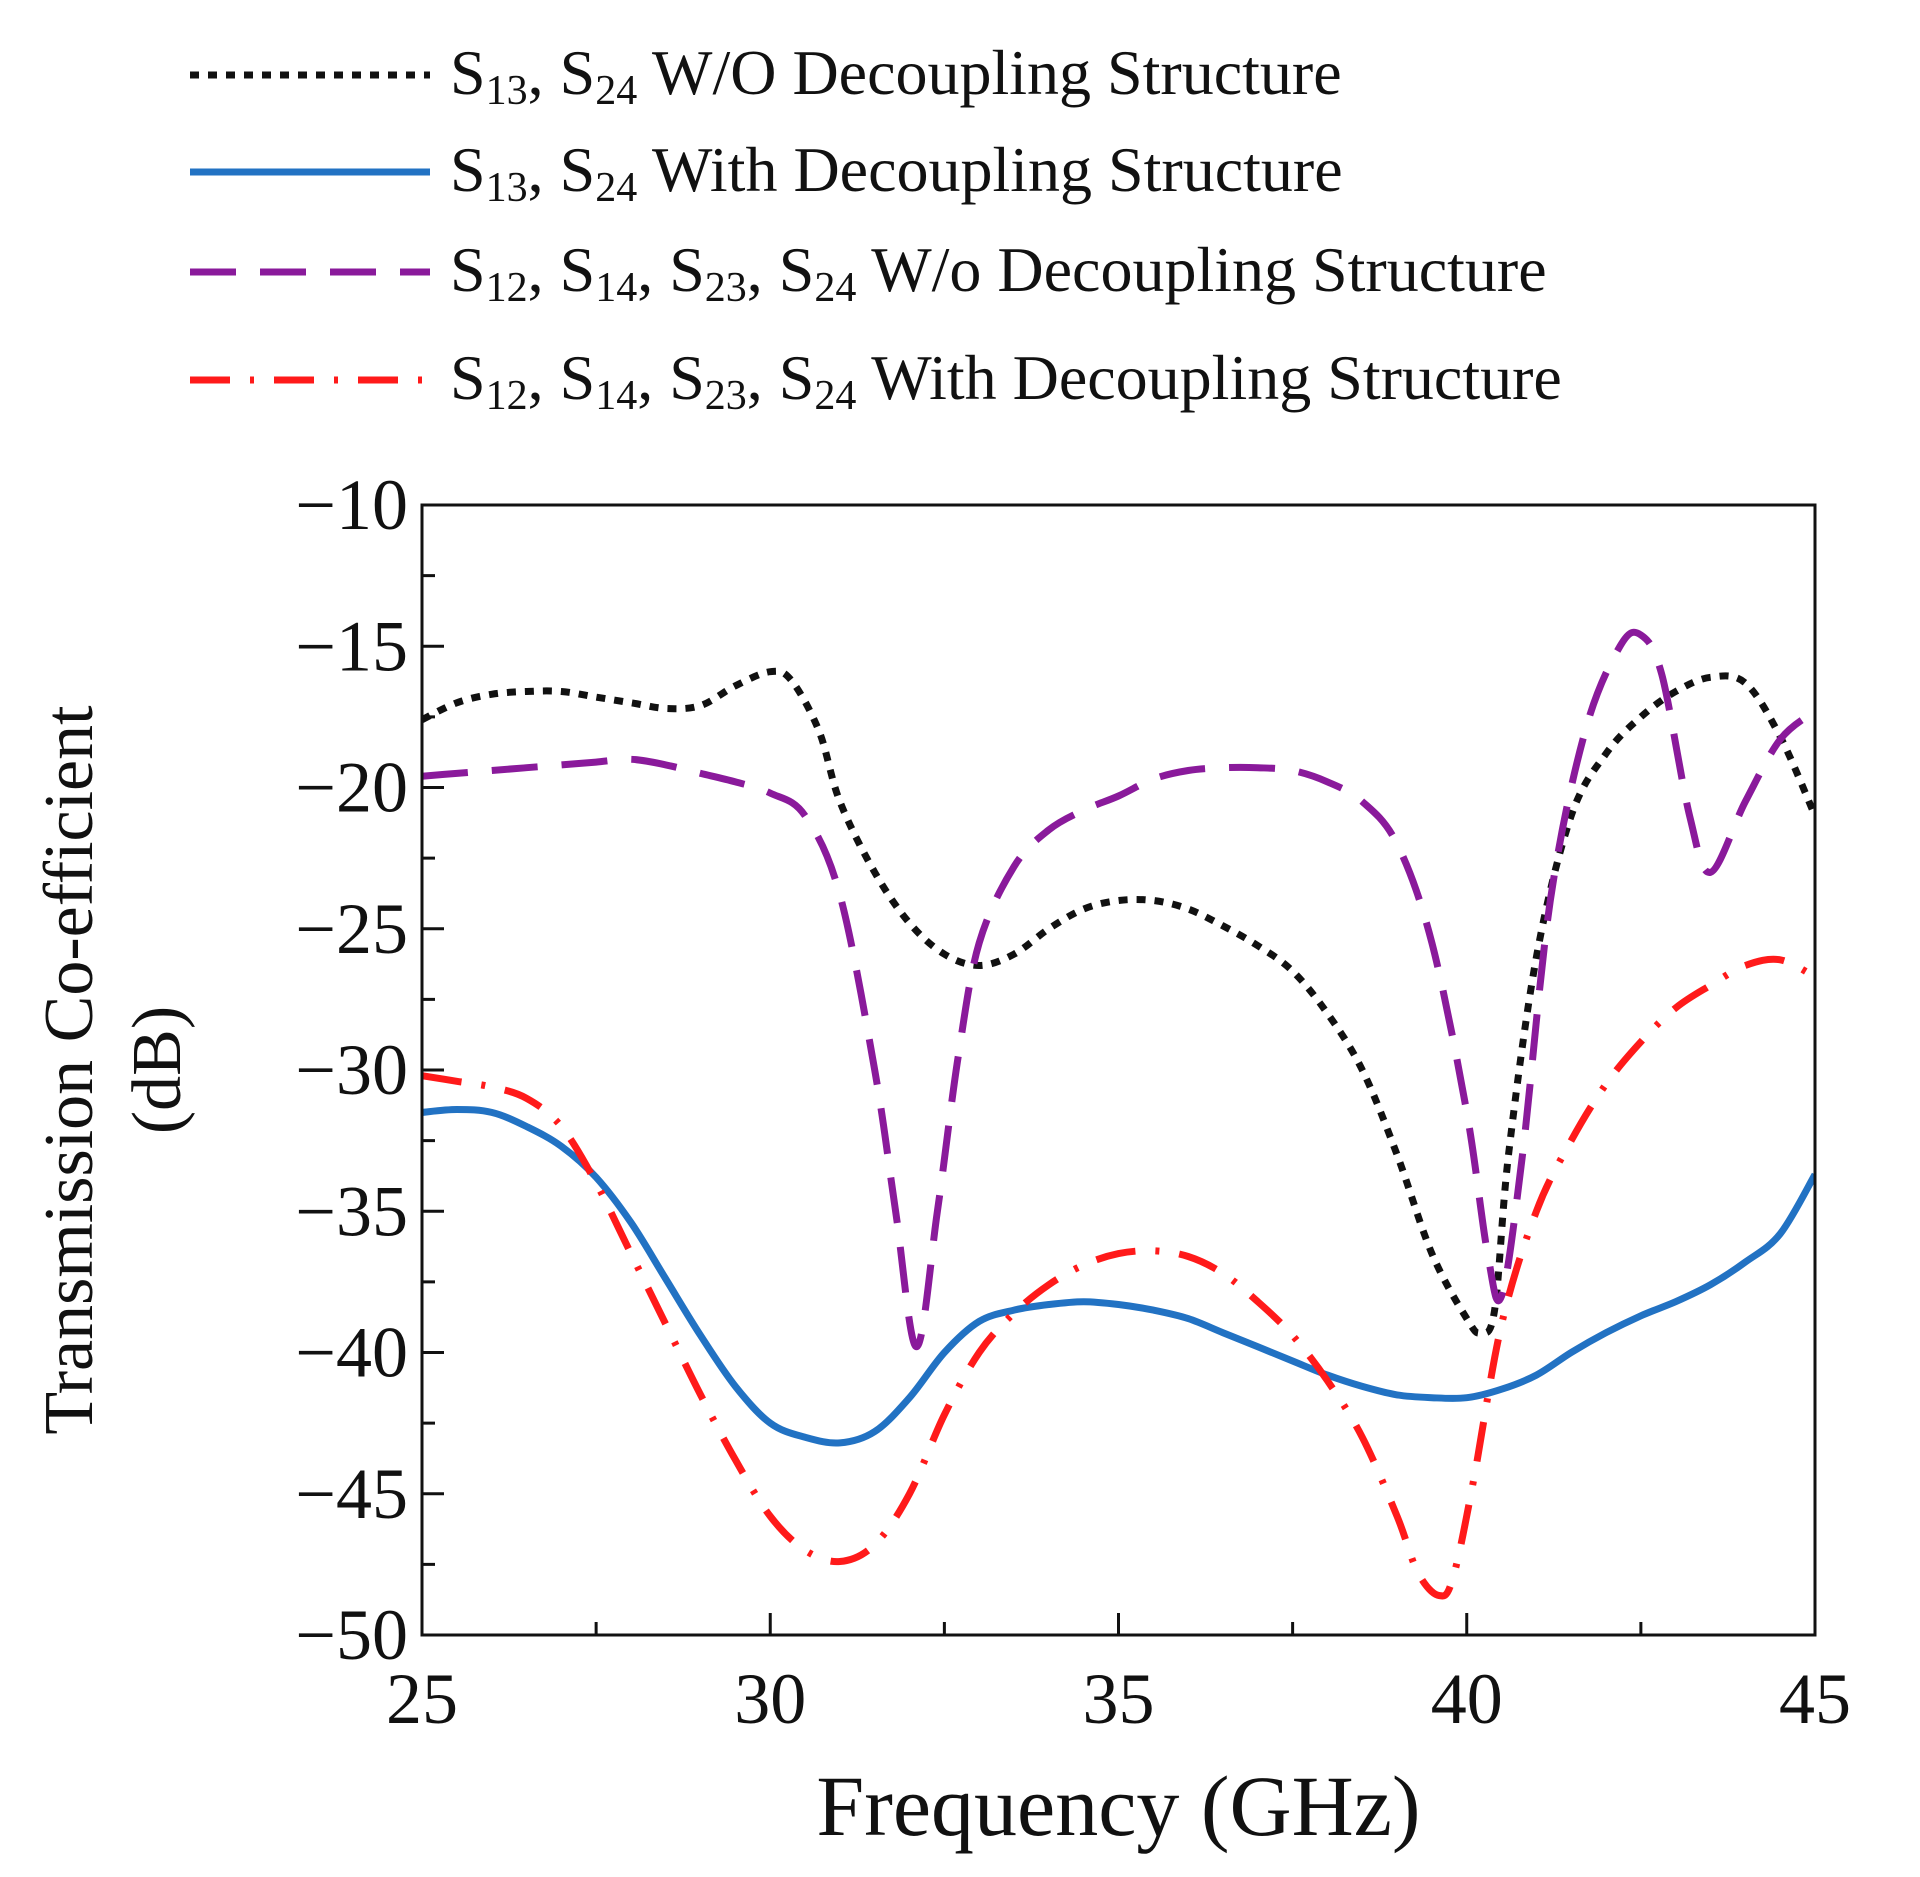  What do you see at coordinates (351, 1211) in the screenshot?
I see `y-tick-label: −35` at bounding box center [351, 1211].